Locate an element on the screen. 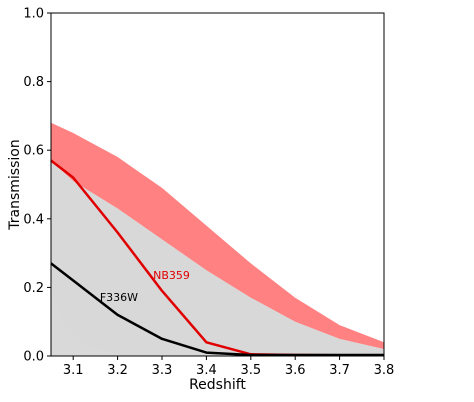  x-tick-label: 3.7 is located at coordinates (339, 370).